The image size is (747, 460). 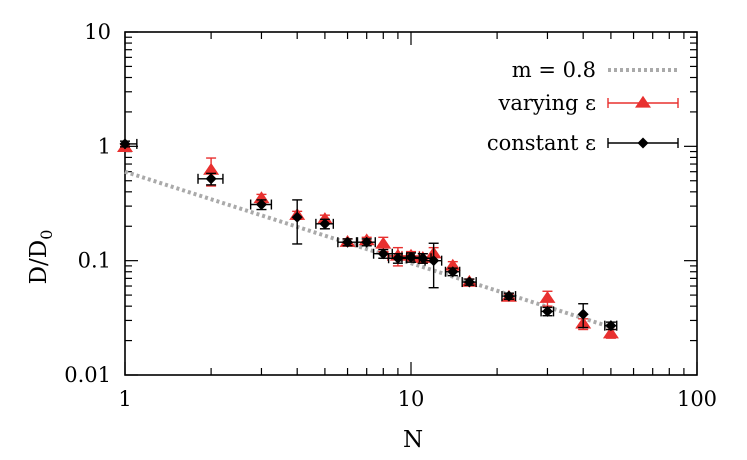 I want to click on y-axis-label-main: D/D, so click(x=39, y=262).